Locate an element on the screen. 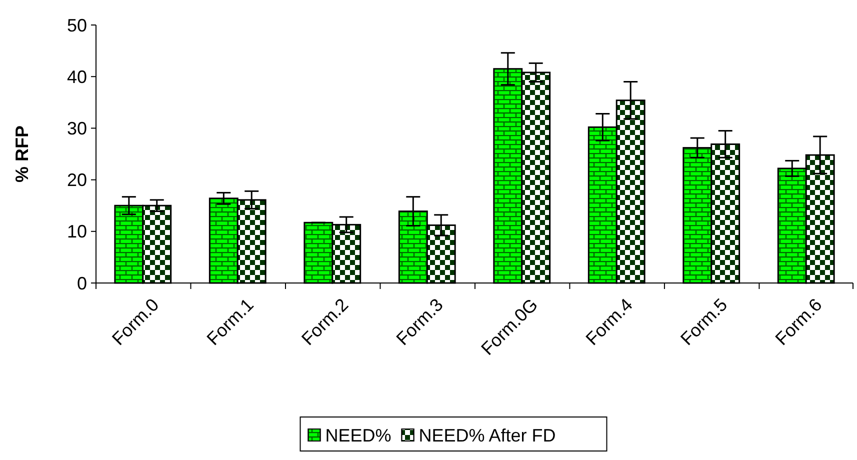 This screenshot has height=460, width=857. y-tick-label: 20 is located at coordinates (76, 180).